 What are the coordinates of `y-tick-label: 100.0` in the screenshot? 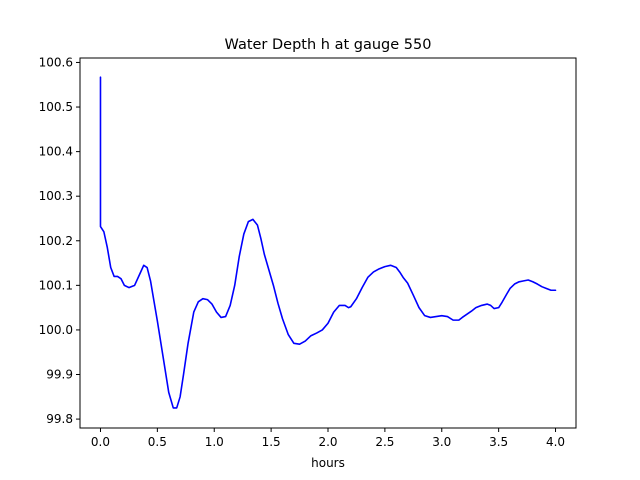 It's located at (56, 330).